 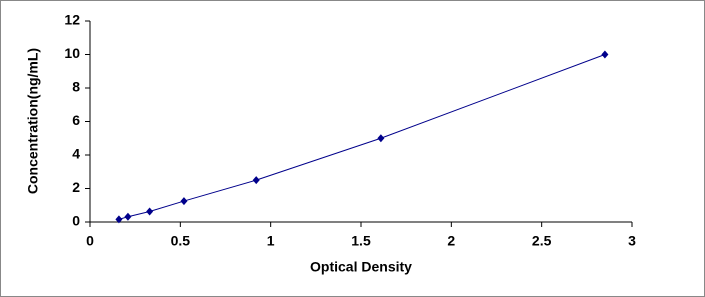 I want to click on y-tick-label: 4, so click(x=76, y=154).